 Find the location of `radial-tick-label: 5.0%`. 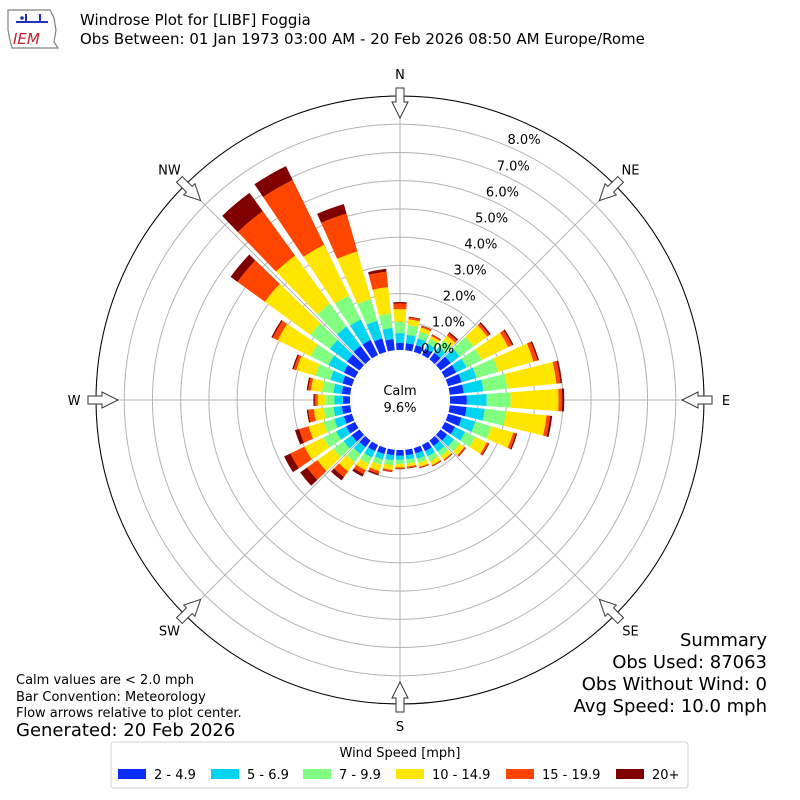

radial-tick-label: 5.0% is located at coordinates (491, 218).